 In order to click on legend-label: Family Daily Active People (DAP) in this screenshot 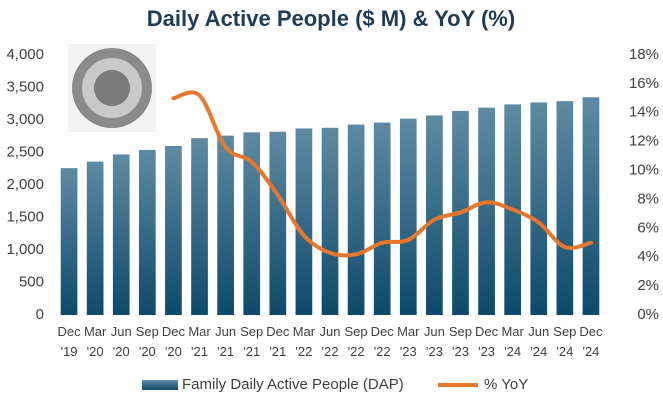, I will do `click(293, 384)`.